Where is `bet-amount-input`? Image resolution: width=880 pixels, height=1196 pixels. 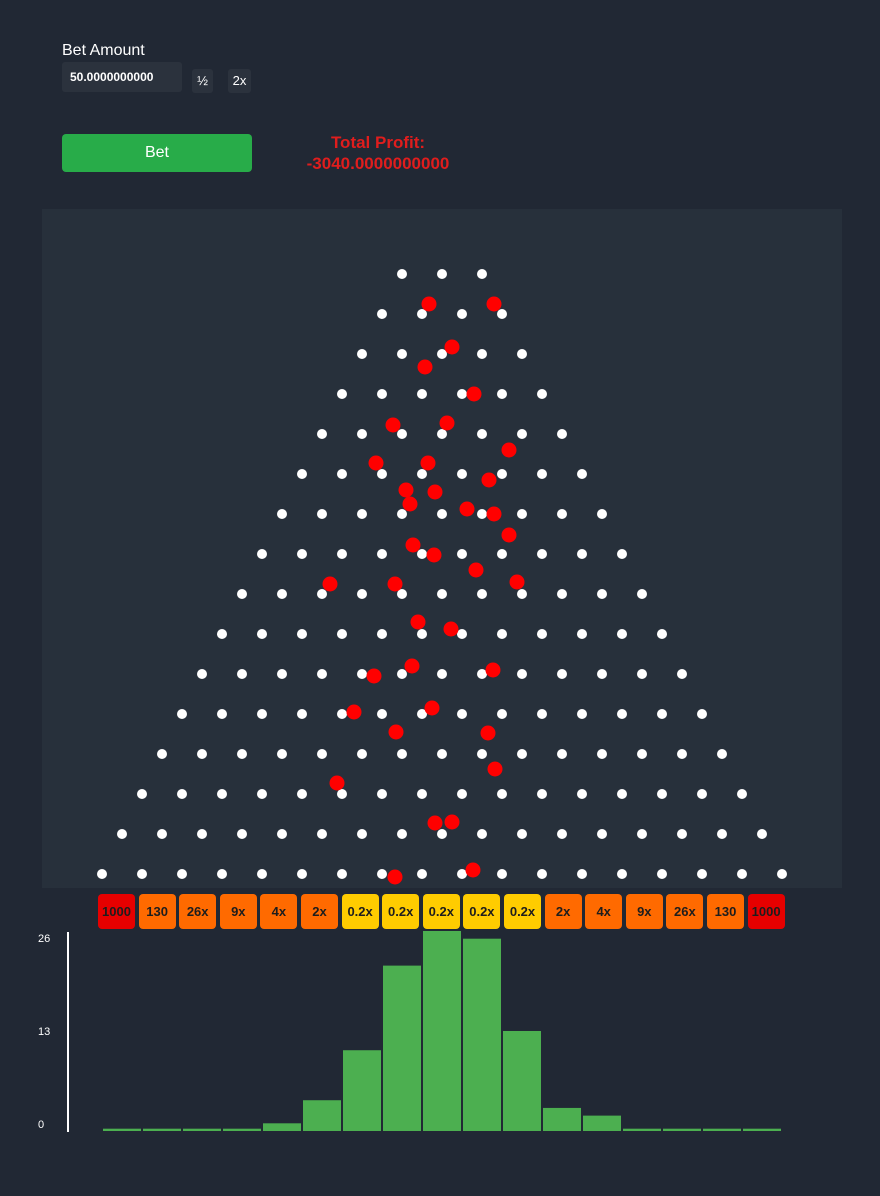
bet-amount-input is located at coordinates (122, 77).